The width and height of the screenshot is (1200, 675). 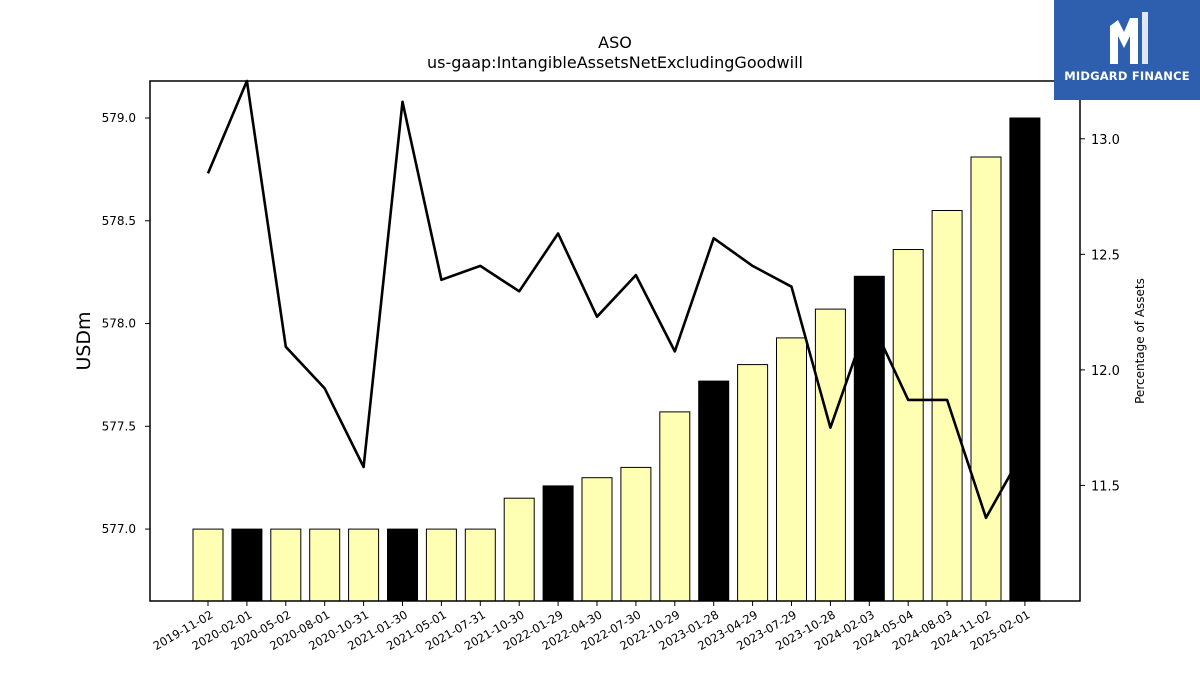 I want to click on midgard-logo-icon, so click(x=1129, y=38).